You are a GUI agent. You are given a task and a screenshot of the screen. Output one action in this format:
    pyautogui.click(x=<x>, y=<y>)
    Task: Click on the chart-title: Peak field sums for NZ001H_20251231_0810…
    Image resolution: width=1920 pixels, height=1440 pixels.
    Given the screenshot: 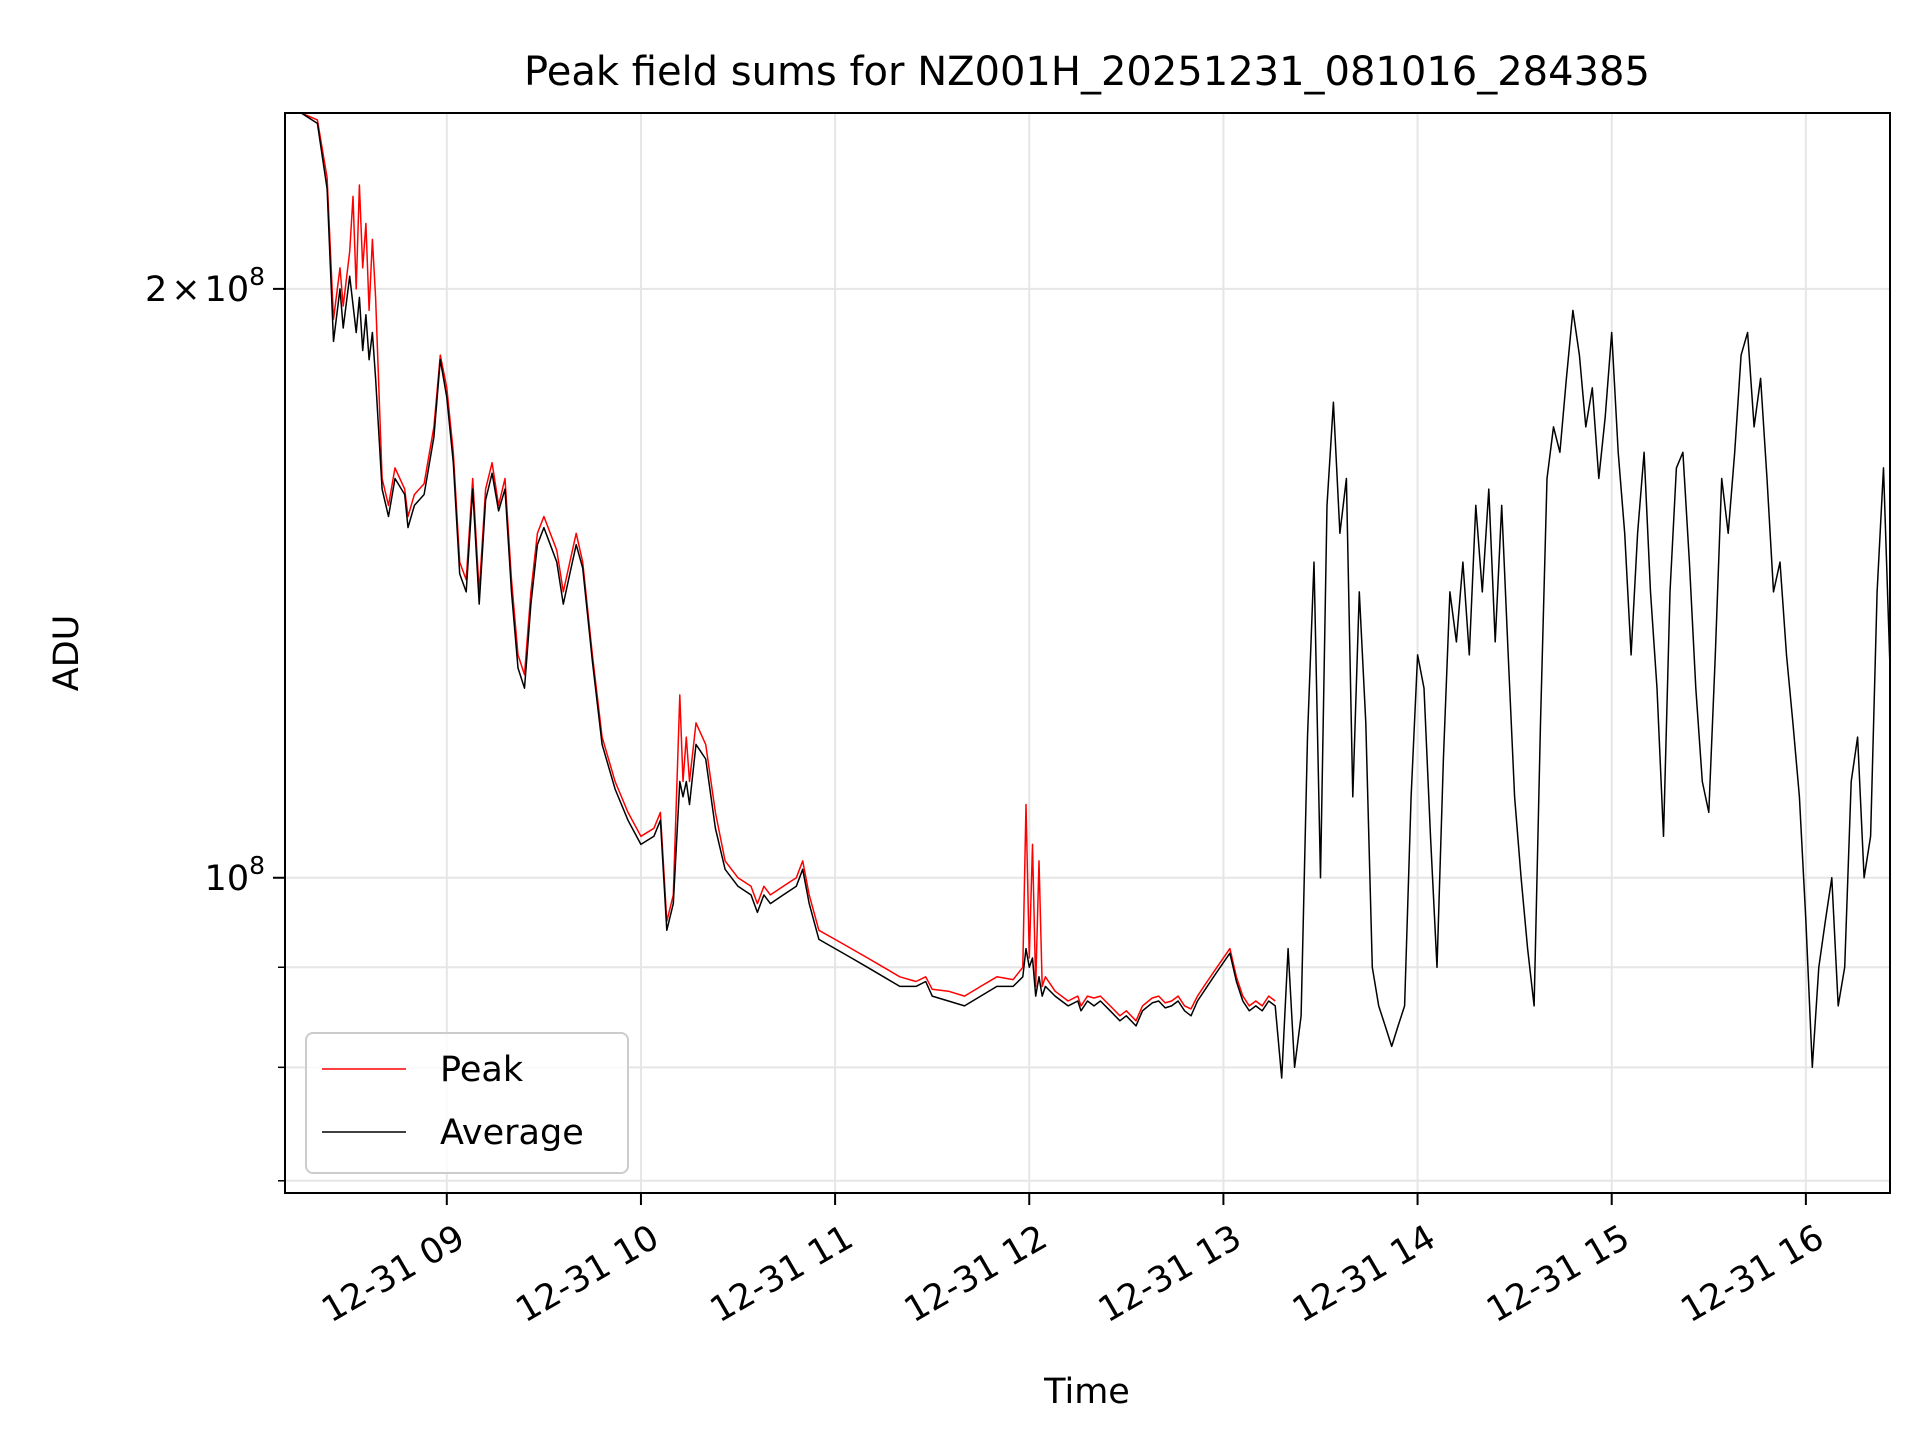 What is the action you would take?
    pyautogui.click(x=1087, y=72)
    